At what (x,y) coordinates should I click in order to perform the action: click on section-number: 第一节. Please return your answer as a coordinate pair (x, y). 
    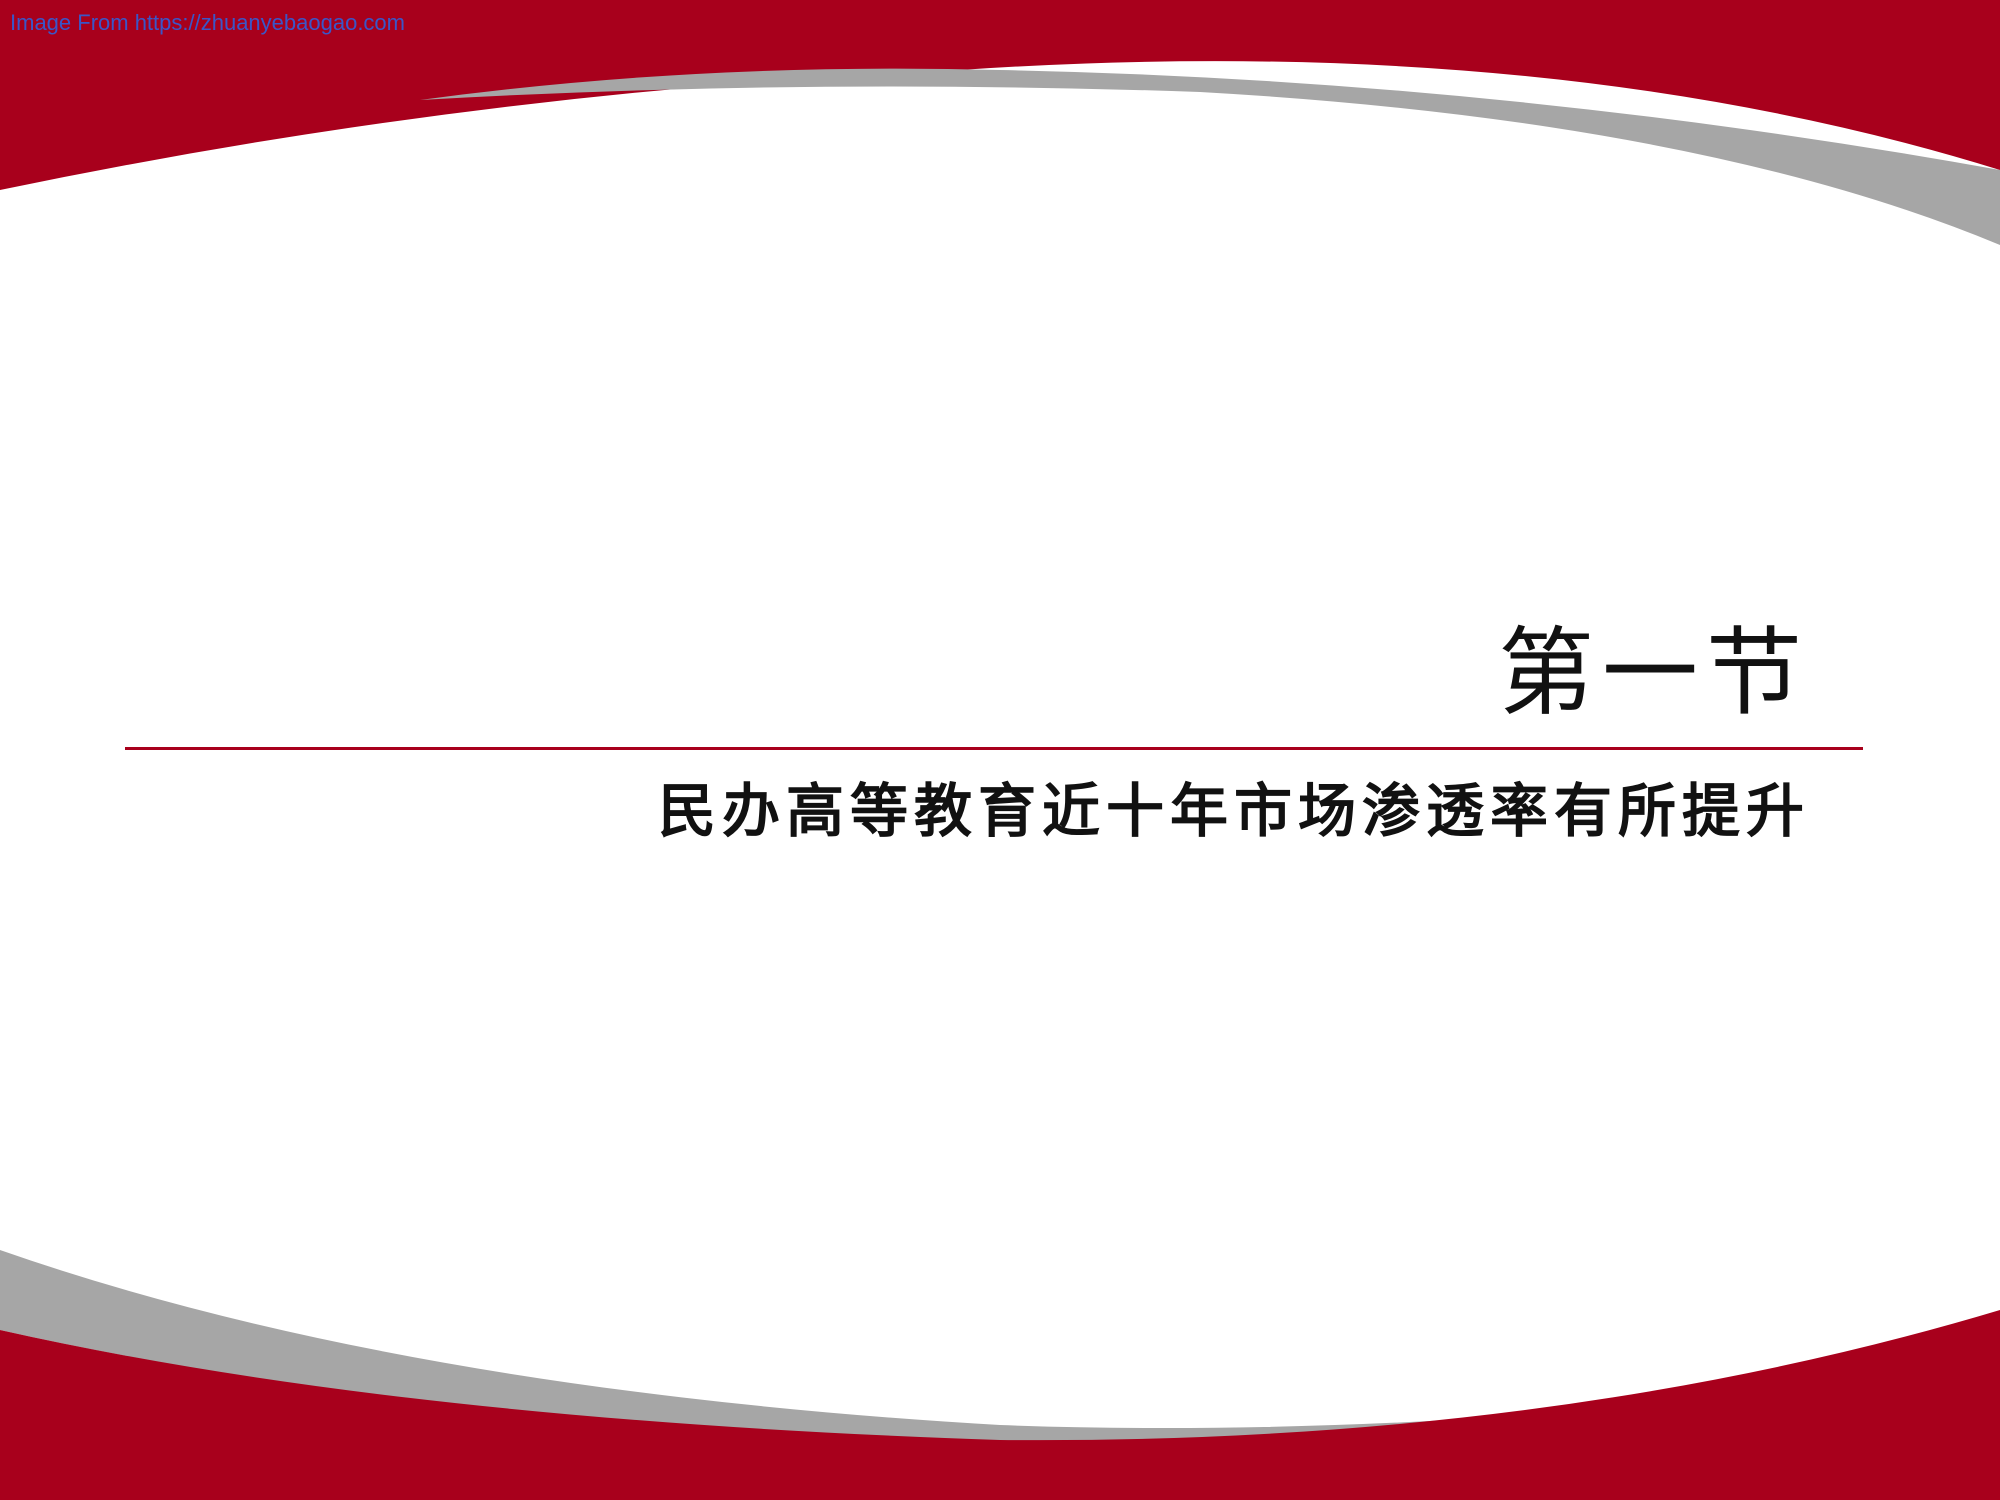
    Looking at the image, I should click on (1654, 673).